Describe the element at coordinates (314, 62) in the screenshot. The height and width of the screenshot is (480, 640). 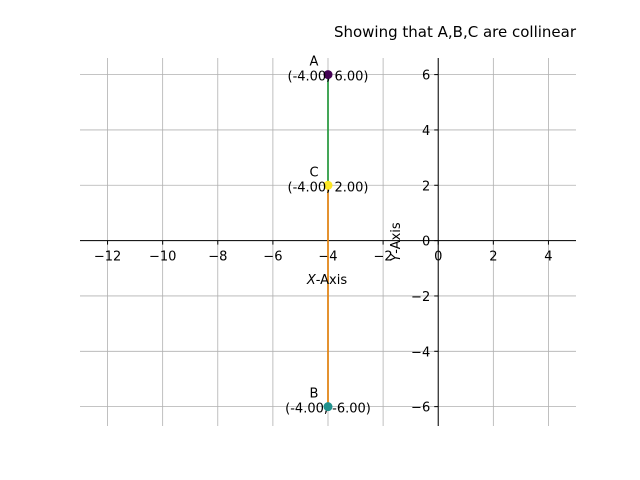
I see `point-name-A: A` at that location.